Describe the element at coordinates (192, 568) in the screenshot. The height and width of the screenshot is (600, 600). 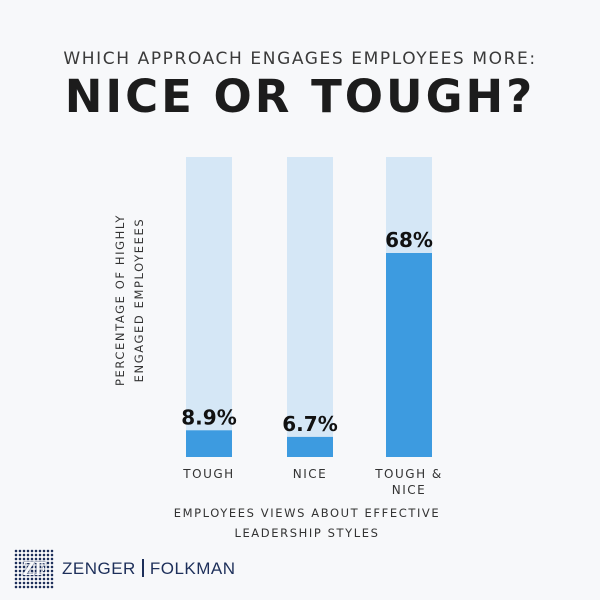
I see `logo-name-right: FOLKMAN` at that location.